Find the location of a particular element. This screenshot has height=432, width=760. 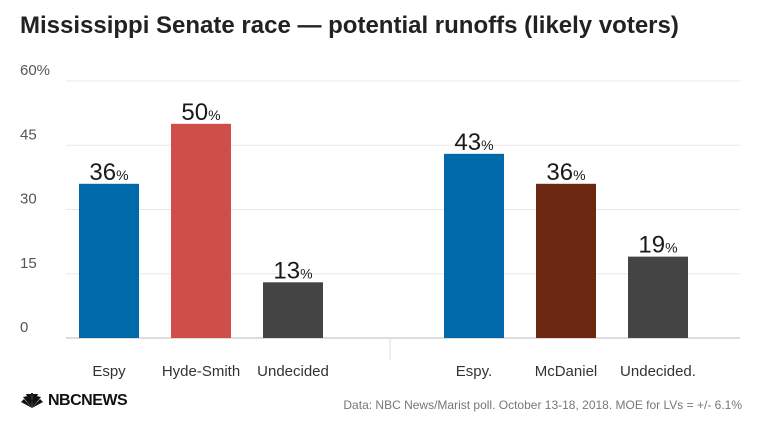

data-label: 19% is located at coordinates (657, 245).